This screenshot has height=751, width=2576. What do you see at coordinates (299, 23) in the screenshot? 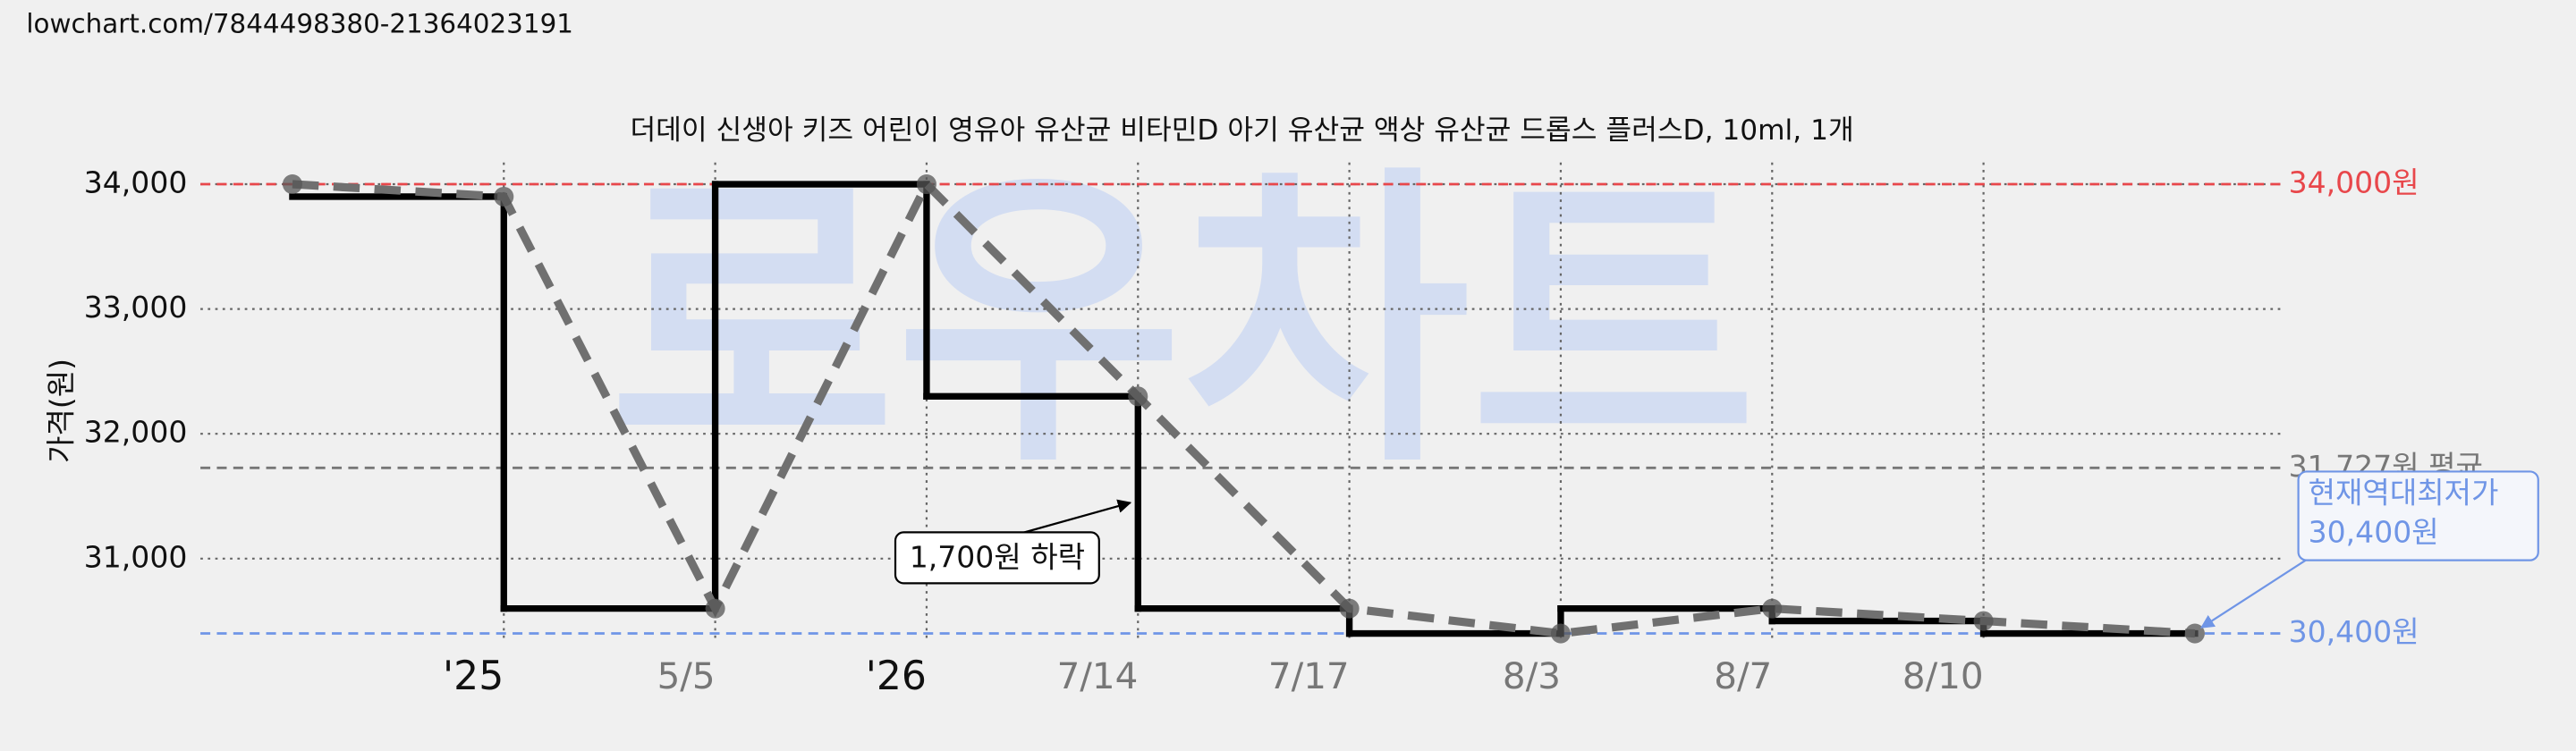
I see `url: lowchart.com/7844498380-21364023191` at bounding box center [299, 23].